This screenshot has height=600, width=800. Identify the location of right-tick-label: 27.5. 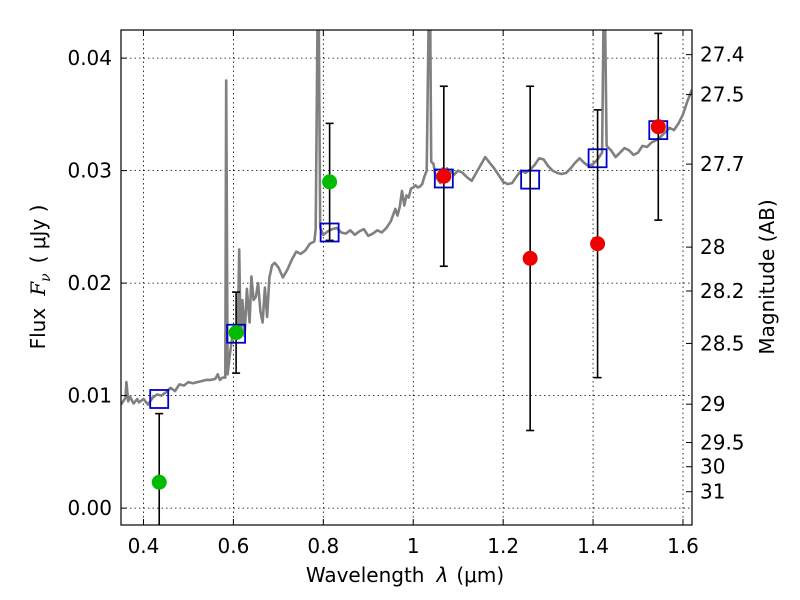
(722, 95).